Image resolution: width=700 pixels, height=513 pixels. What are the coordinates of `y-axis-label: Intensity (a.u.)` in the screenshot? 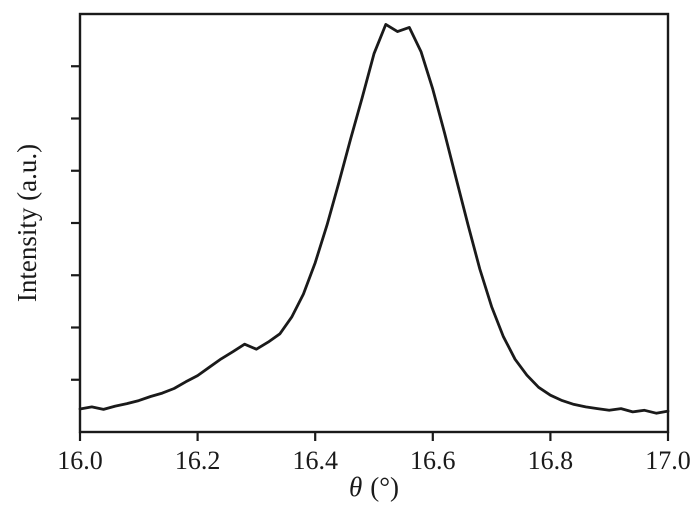 It's located at (27, 223).